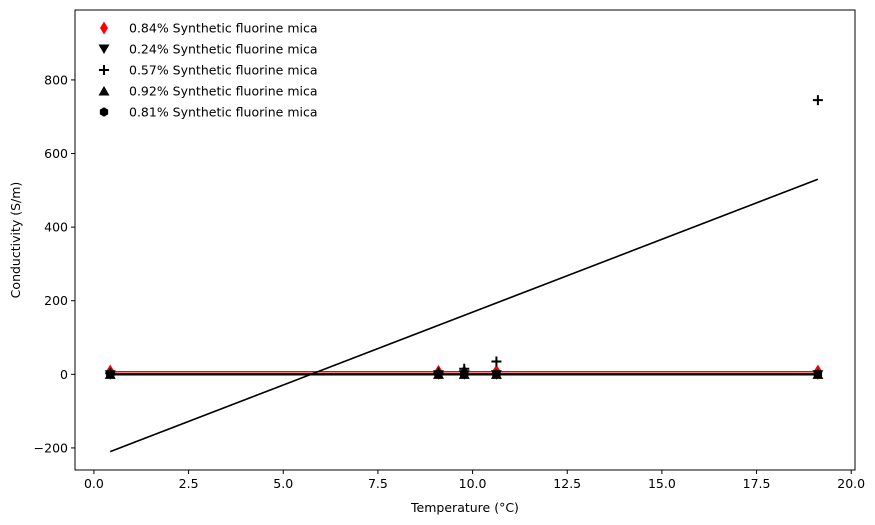 The height and width of the screenshot is (525, 875). I want to click on legend-entry-label: 0.57% Synthetic fluorine mica, so click(223, 70).